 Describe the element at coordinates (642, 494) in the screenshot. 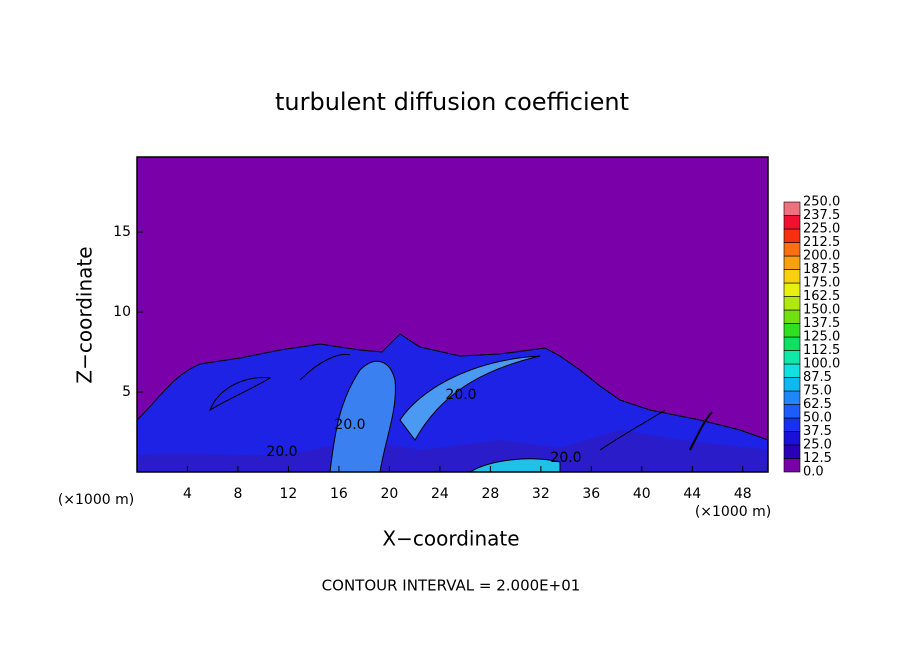

I see `x-tick-label: 40` at that location.